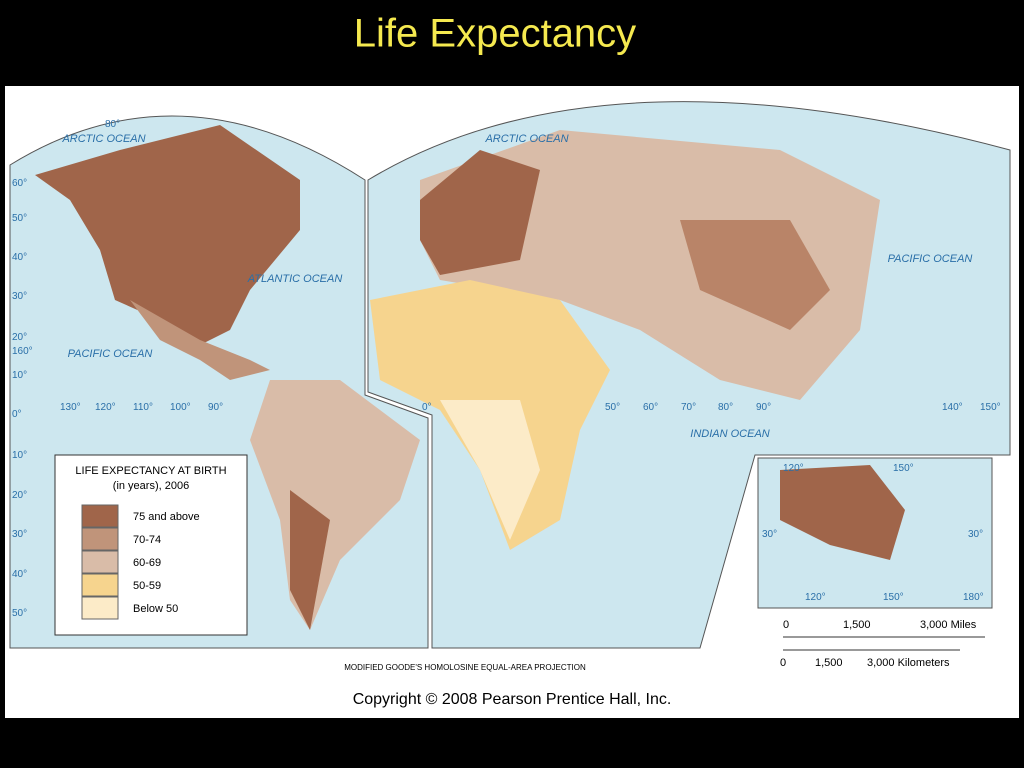 The width and height of the screenshot is (1024, 768). What do you see at coordinates (112, 124) in the screenshot?
I see `latitude-label: 80°` at bounding box center [112, 124].